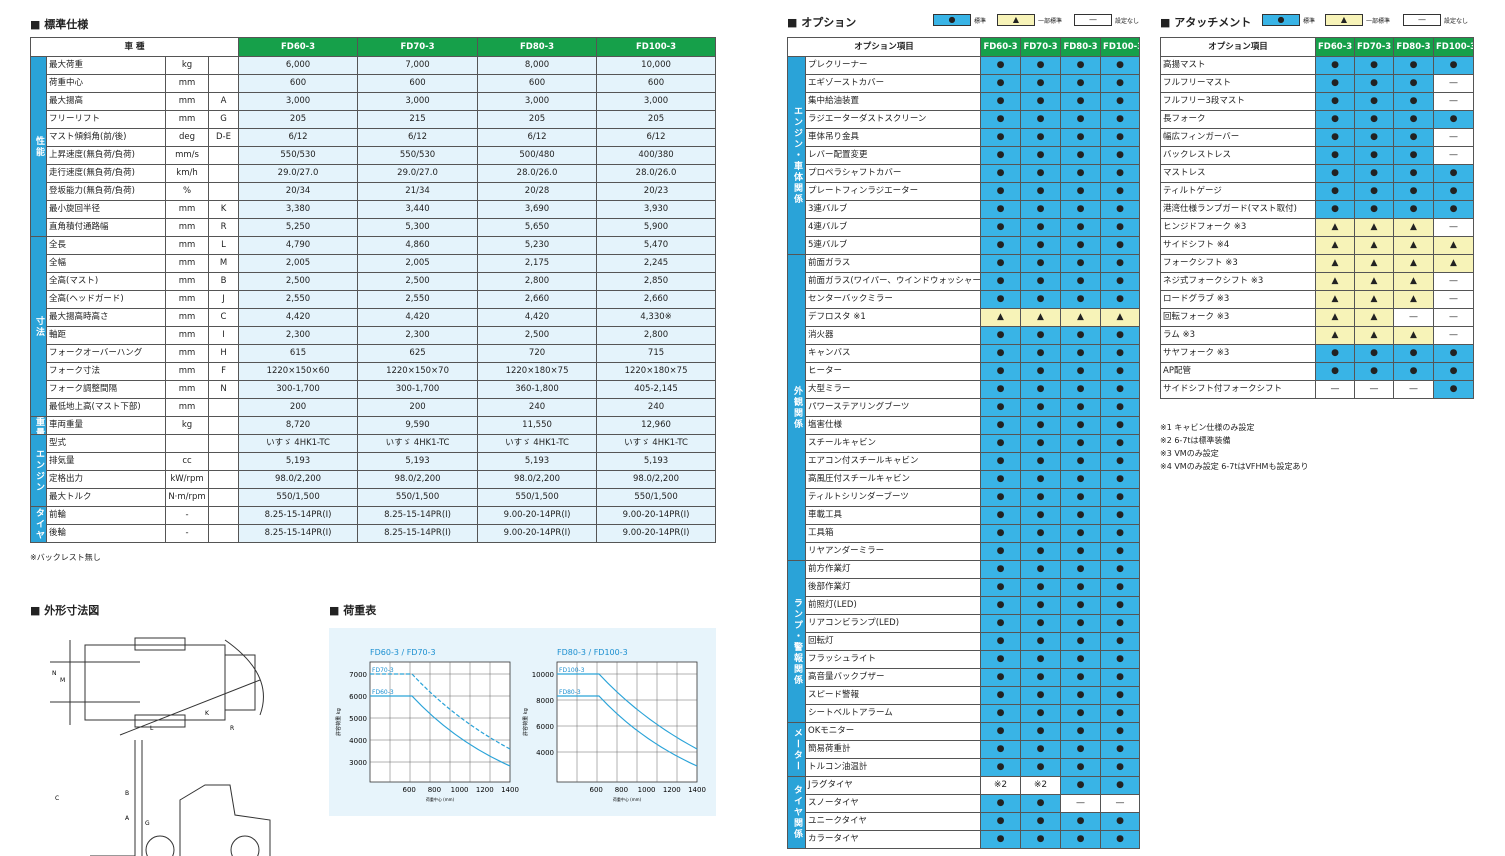 The width and height of the screenshot is (1505, 856). I want to click on option-label: 塩害仕様, so click(893, 425).